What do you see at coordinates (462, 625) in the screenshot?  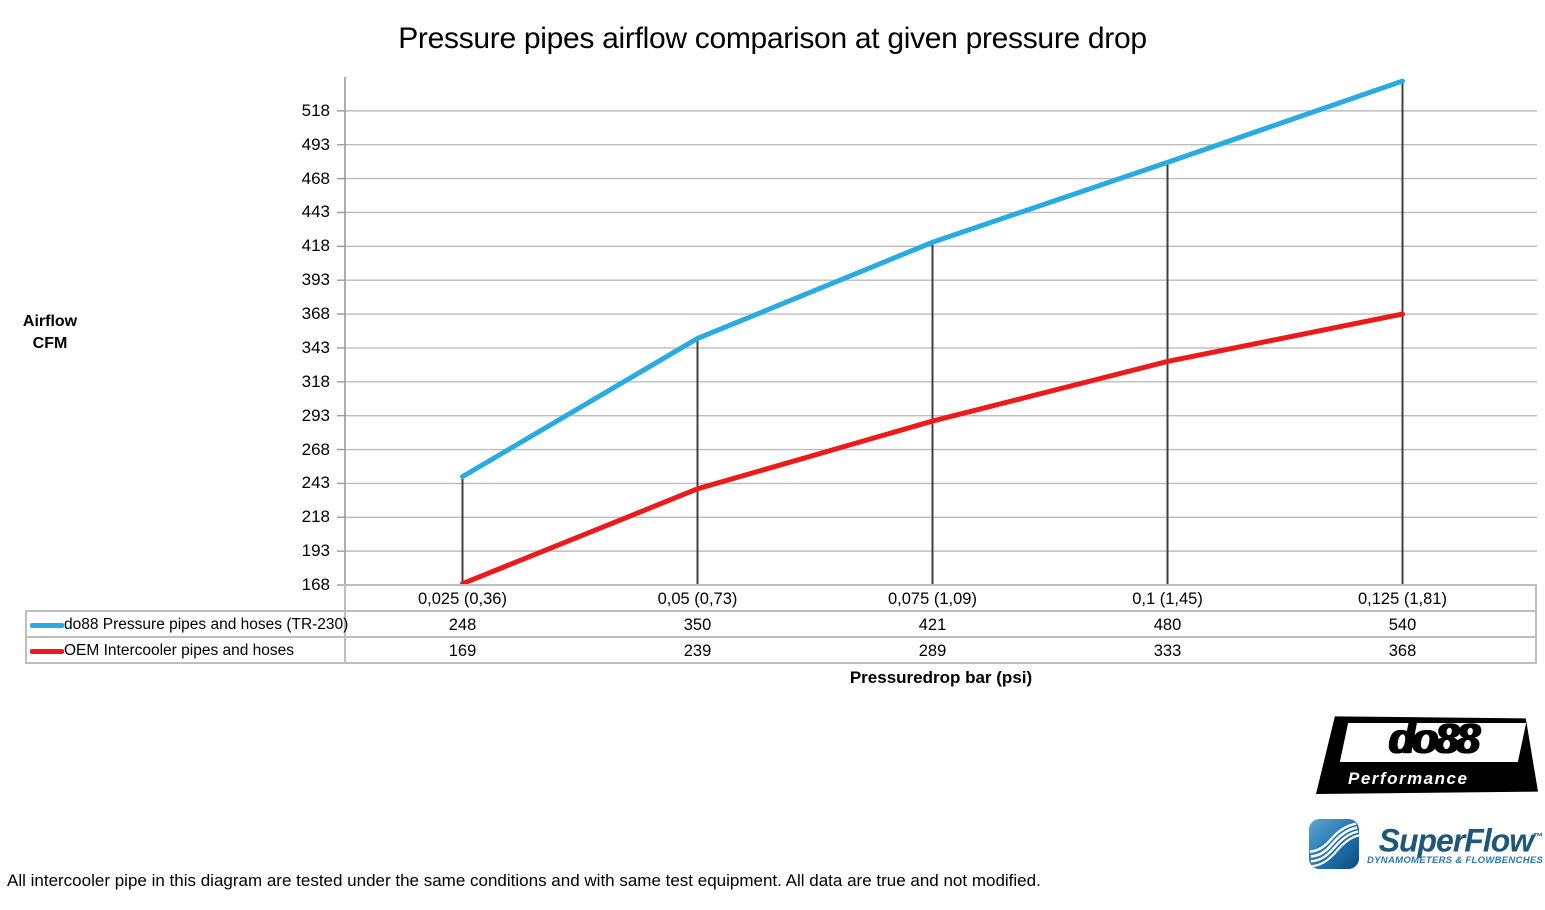 I see `value-cell: 248` at bounding box center [462, 625].